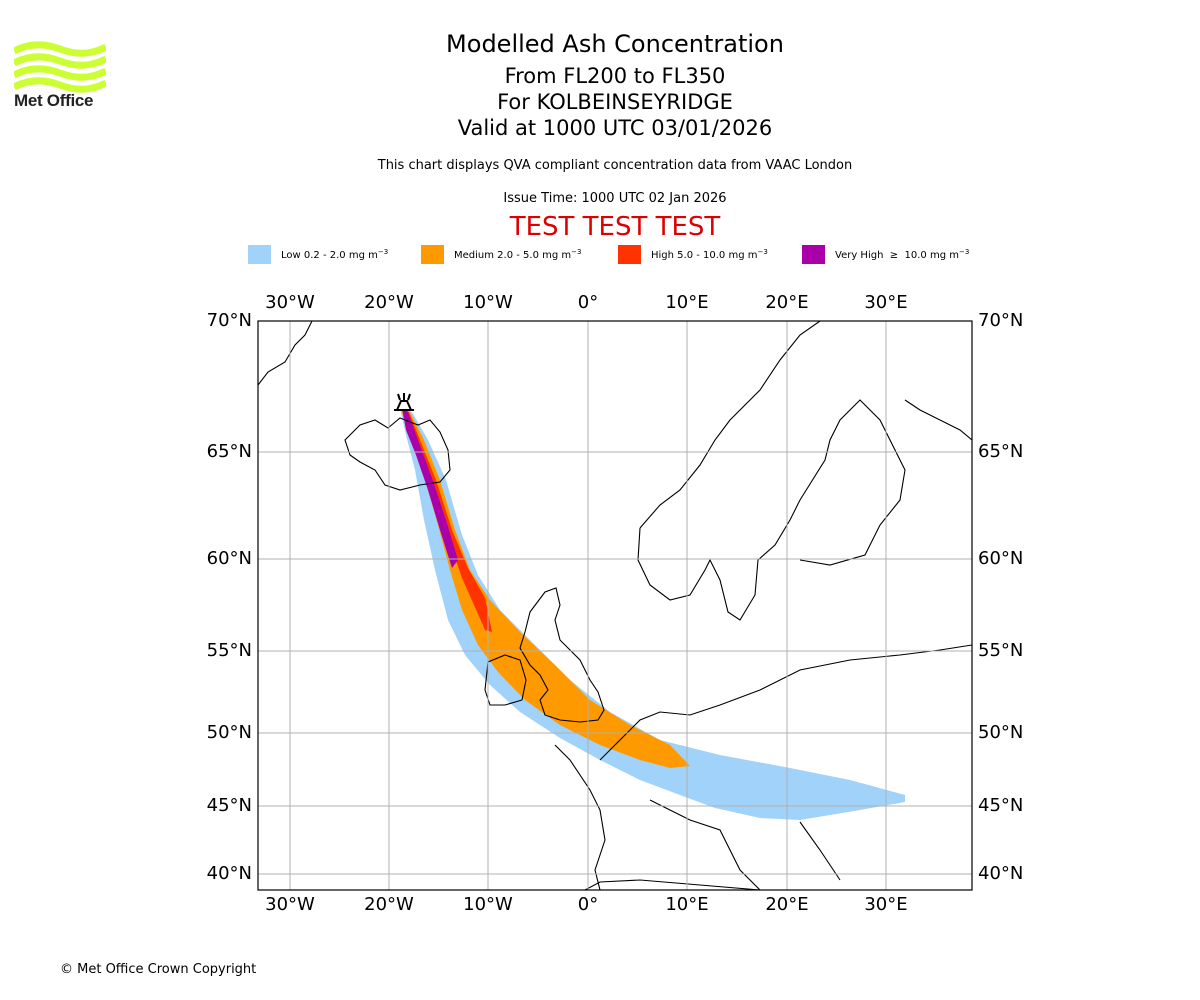  I want to click on lon-label-bottom: 0°, so click(588, 904).